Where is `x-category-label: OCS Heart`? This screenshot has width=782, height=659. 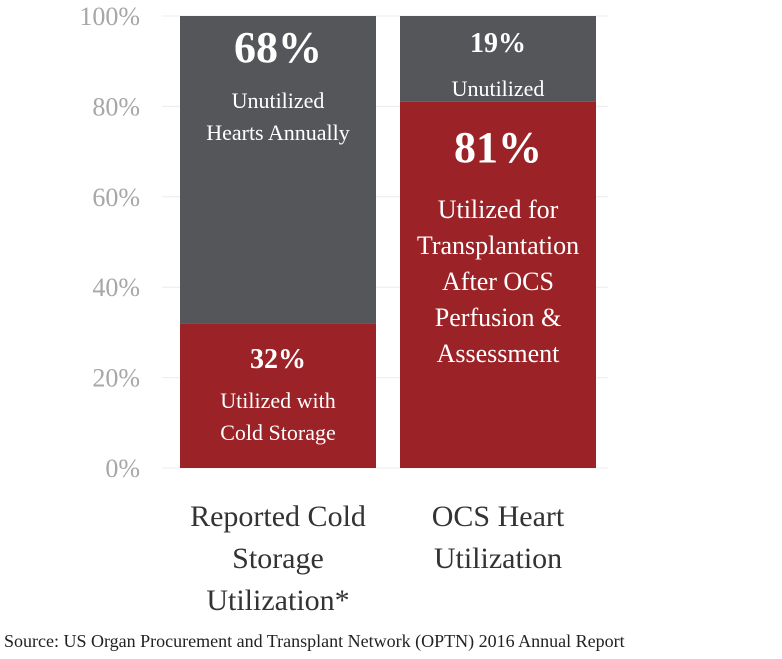 x-category-label: OCS Heart is located at coordinates (498, 516).